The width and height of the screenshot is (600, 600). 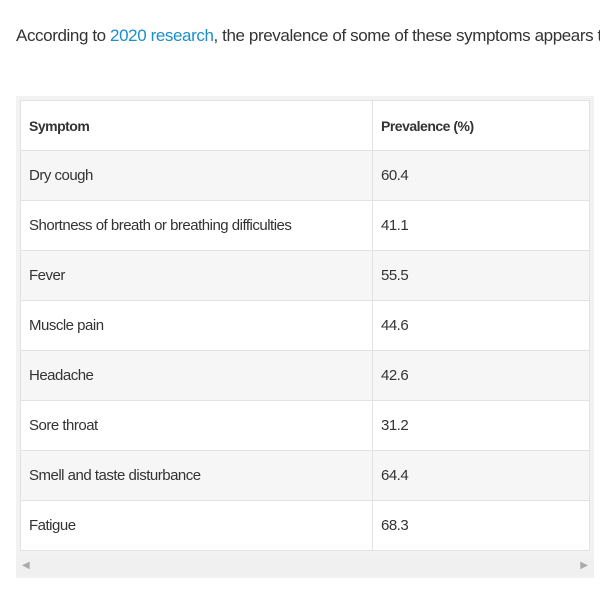 I want to click on prevalence-cell: 44.6, so click(x=481, y=325).